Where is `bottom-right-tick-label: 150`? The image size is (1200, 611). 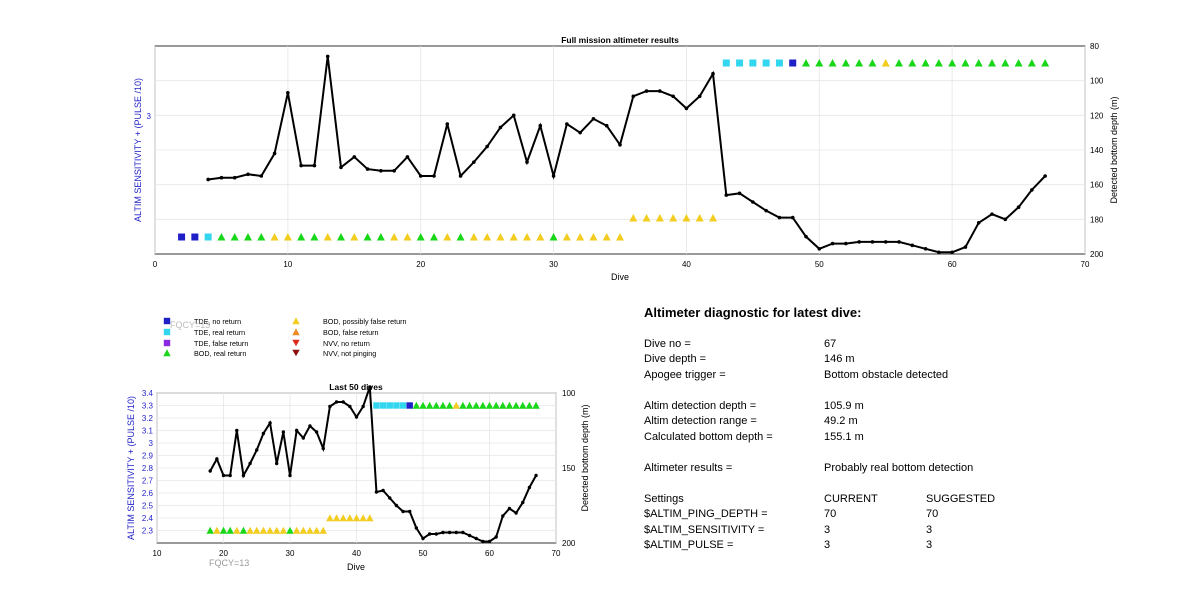 bottom-right-tick-label: 150 is located at coordinates (569, 468).